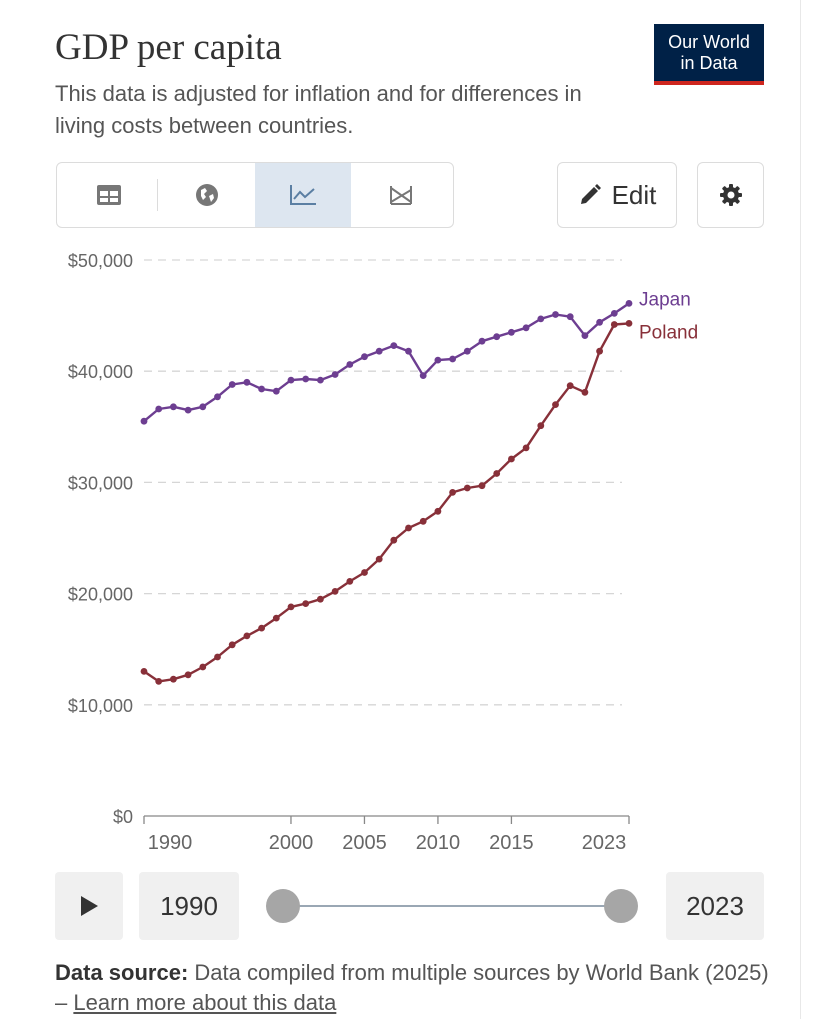 This screenshot has width=827, height=1019. I want to click on edit-button: Edit, so click(617, 195).